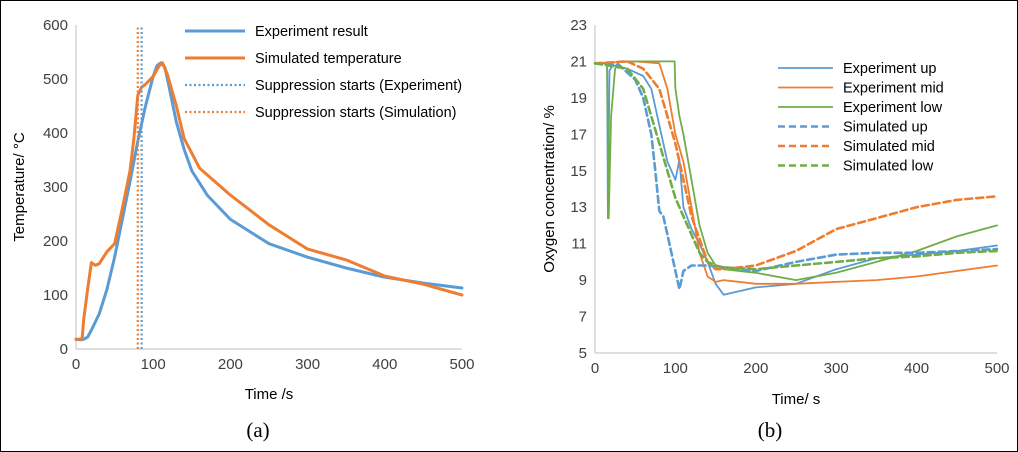  What do you see at coordinates (890, 69) in the screenshot?
I see `legend-label: Experiment up` at bounding box center [890, 69].